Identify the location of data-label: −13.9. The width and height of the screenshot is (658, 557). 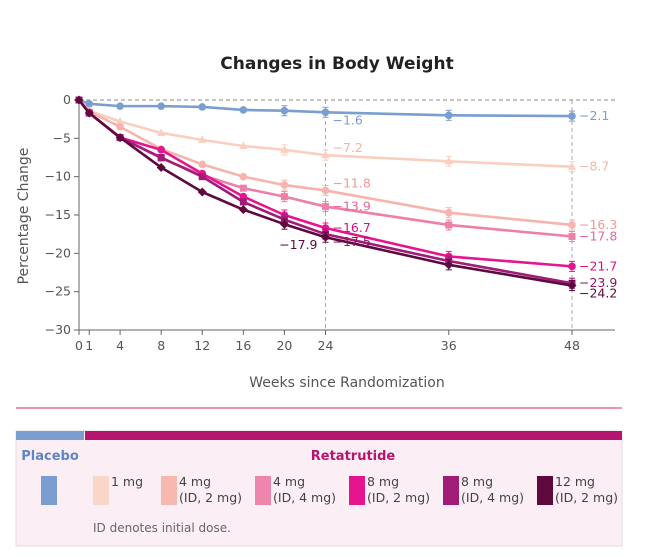
(352, 206).